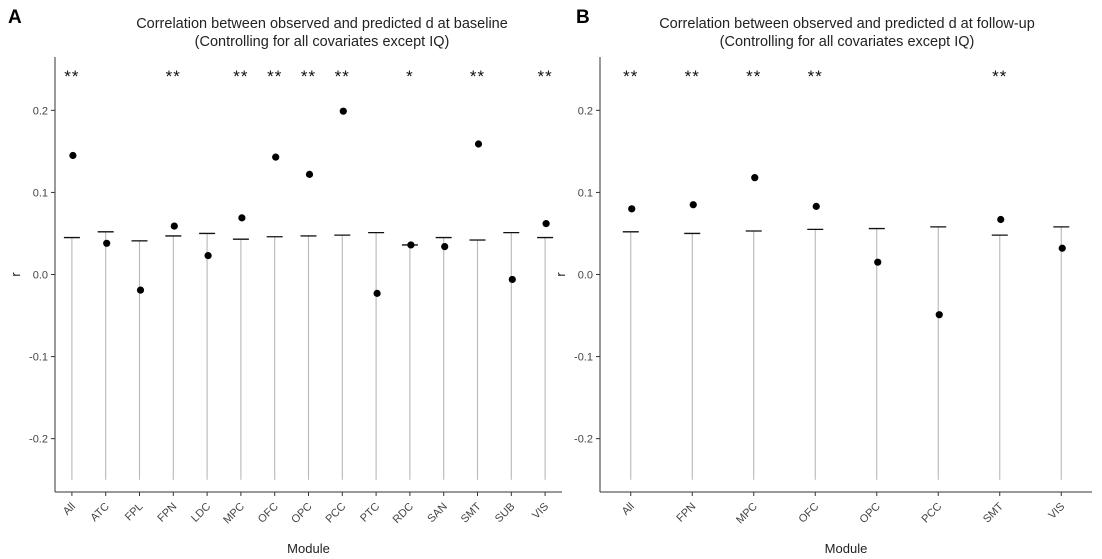  What do you see at coordinates (370, 513) in the screenshot?
I see `x-tick-label: PTC` at bounding box center [370, 513].